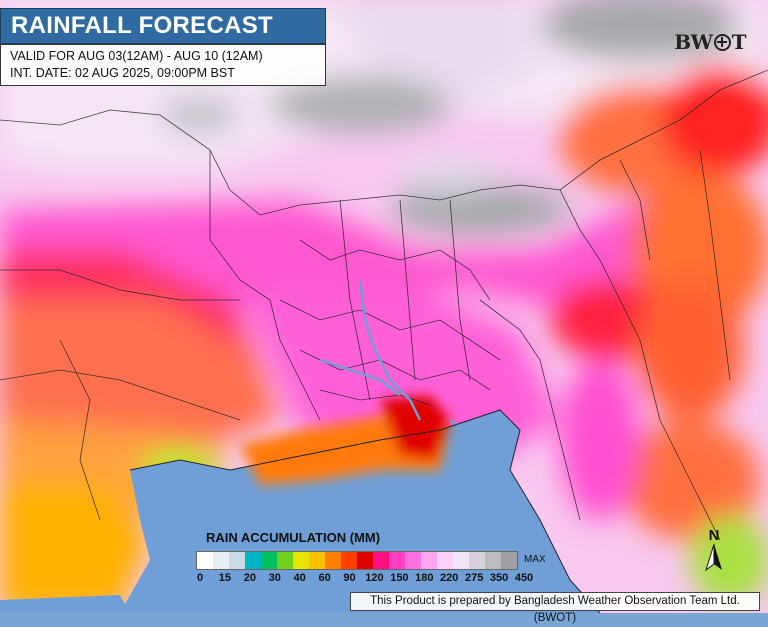 The width and height of the screenshot is (768, 627). I want to click on legend-ticks: 0 15 20 30 40 60 90 120 150 180 220 275 350 450, so click(363, 579).